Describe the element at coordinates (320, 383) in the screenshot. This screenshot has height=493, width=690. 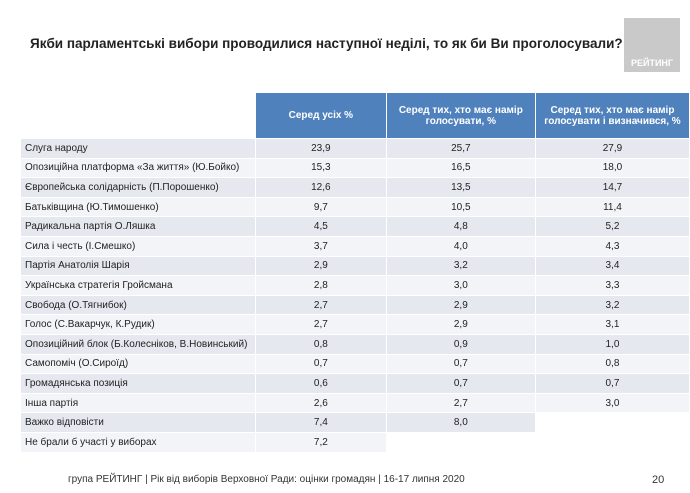
I see `cell-value: 0,6` at that location.